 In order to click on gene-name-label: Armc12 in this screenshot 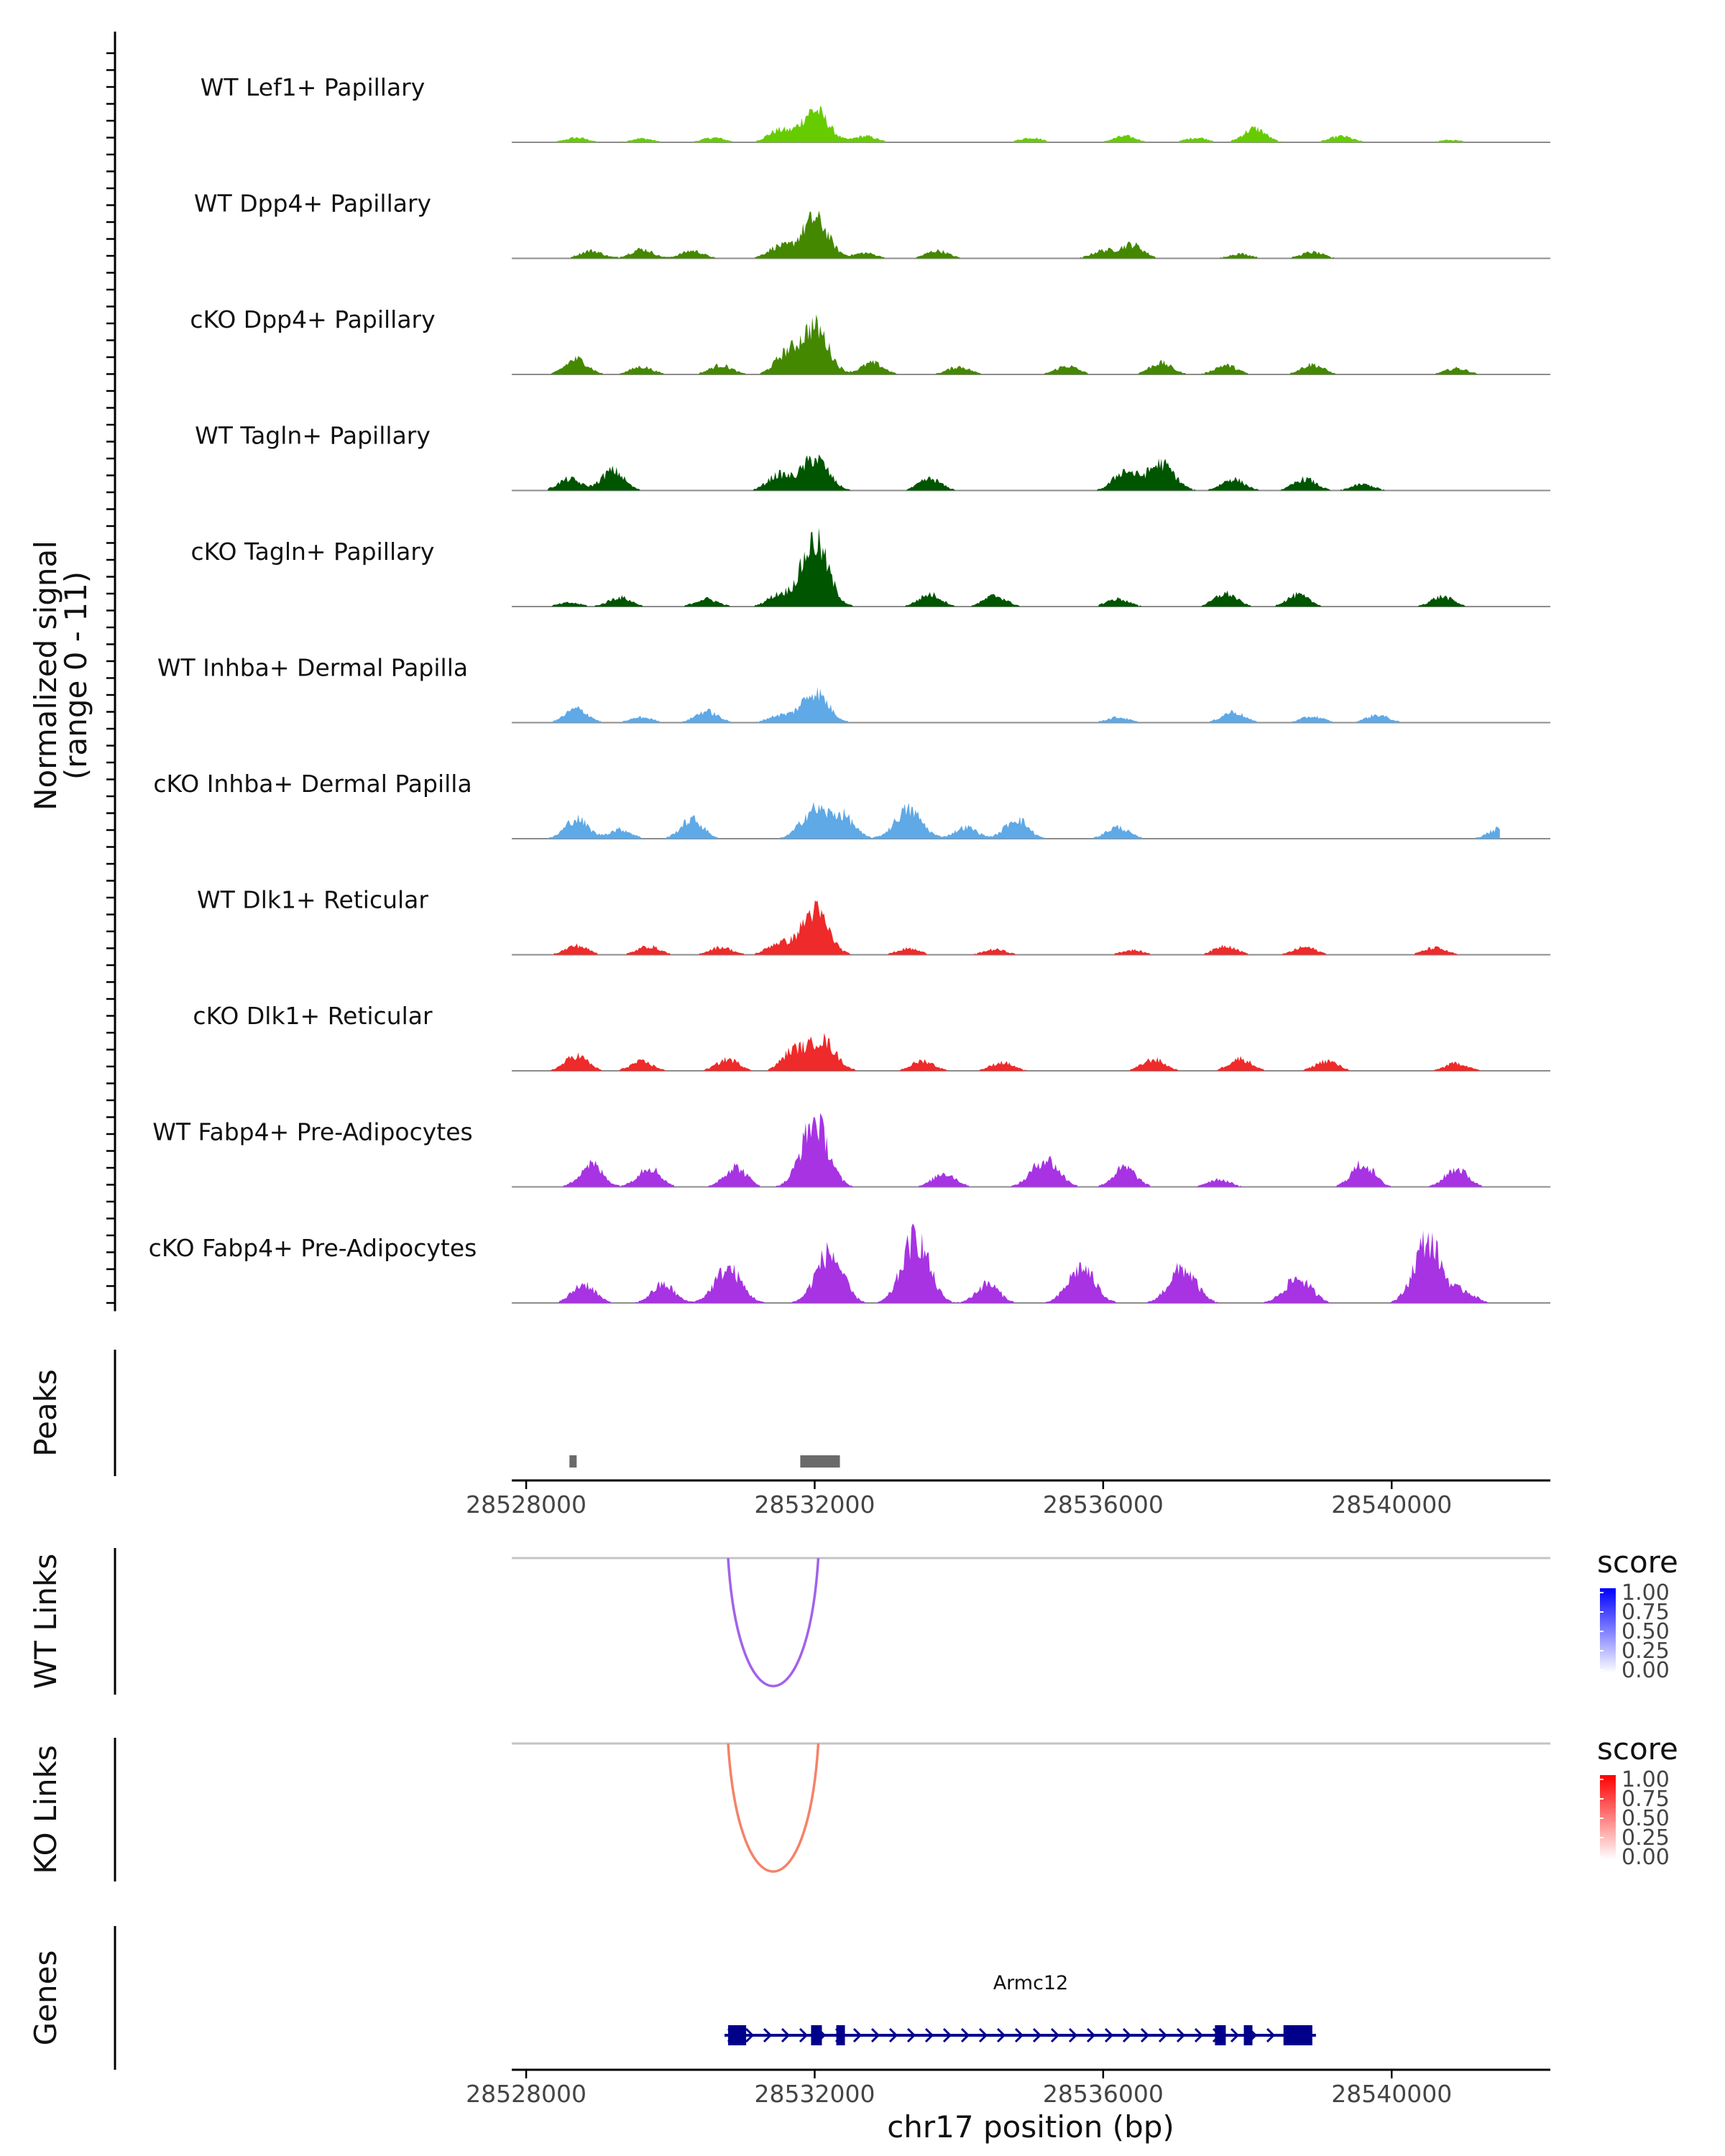, I will do `click(1031, 1983)`.